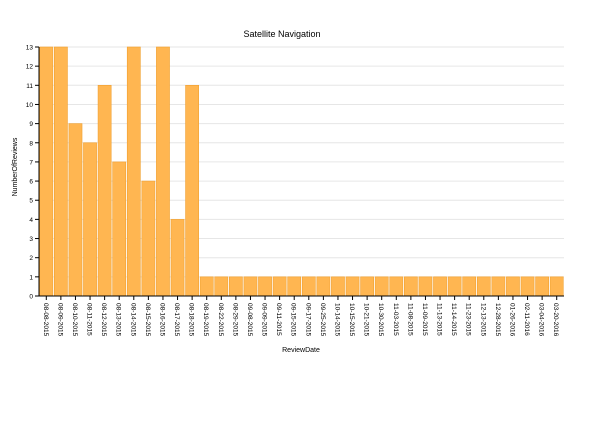 The image size is (601, 443). Describe the element at coordinates (118, 320) in the screenshot. I see `x-tick-label: 08-13-2015` at that location.